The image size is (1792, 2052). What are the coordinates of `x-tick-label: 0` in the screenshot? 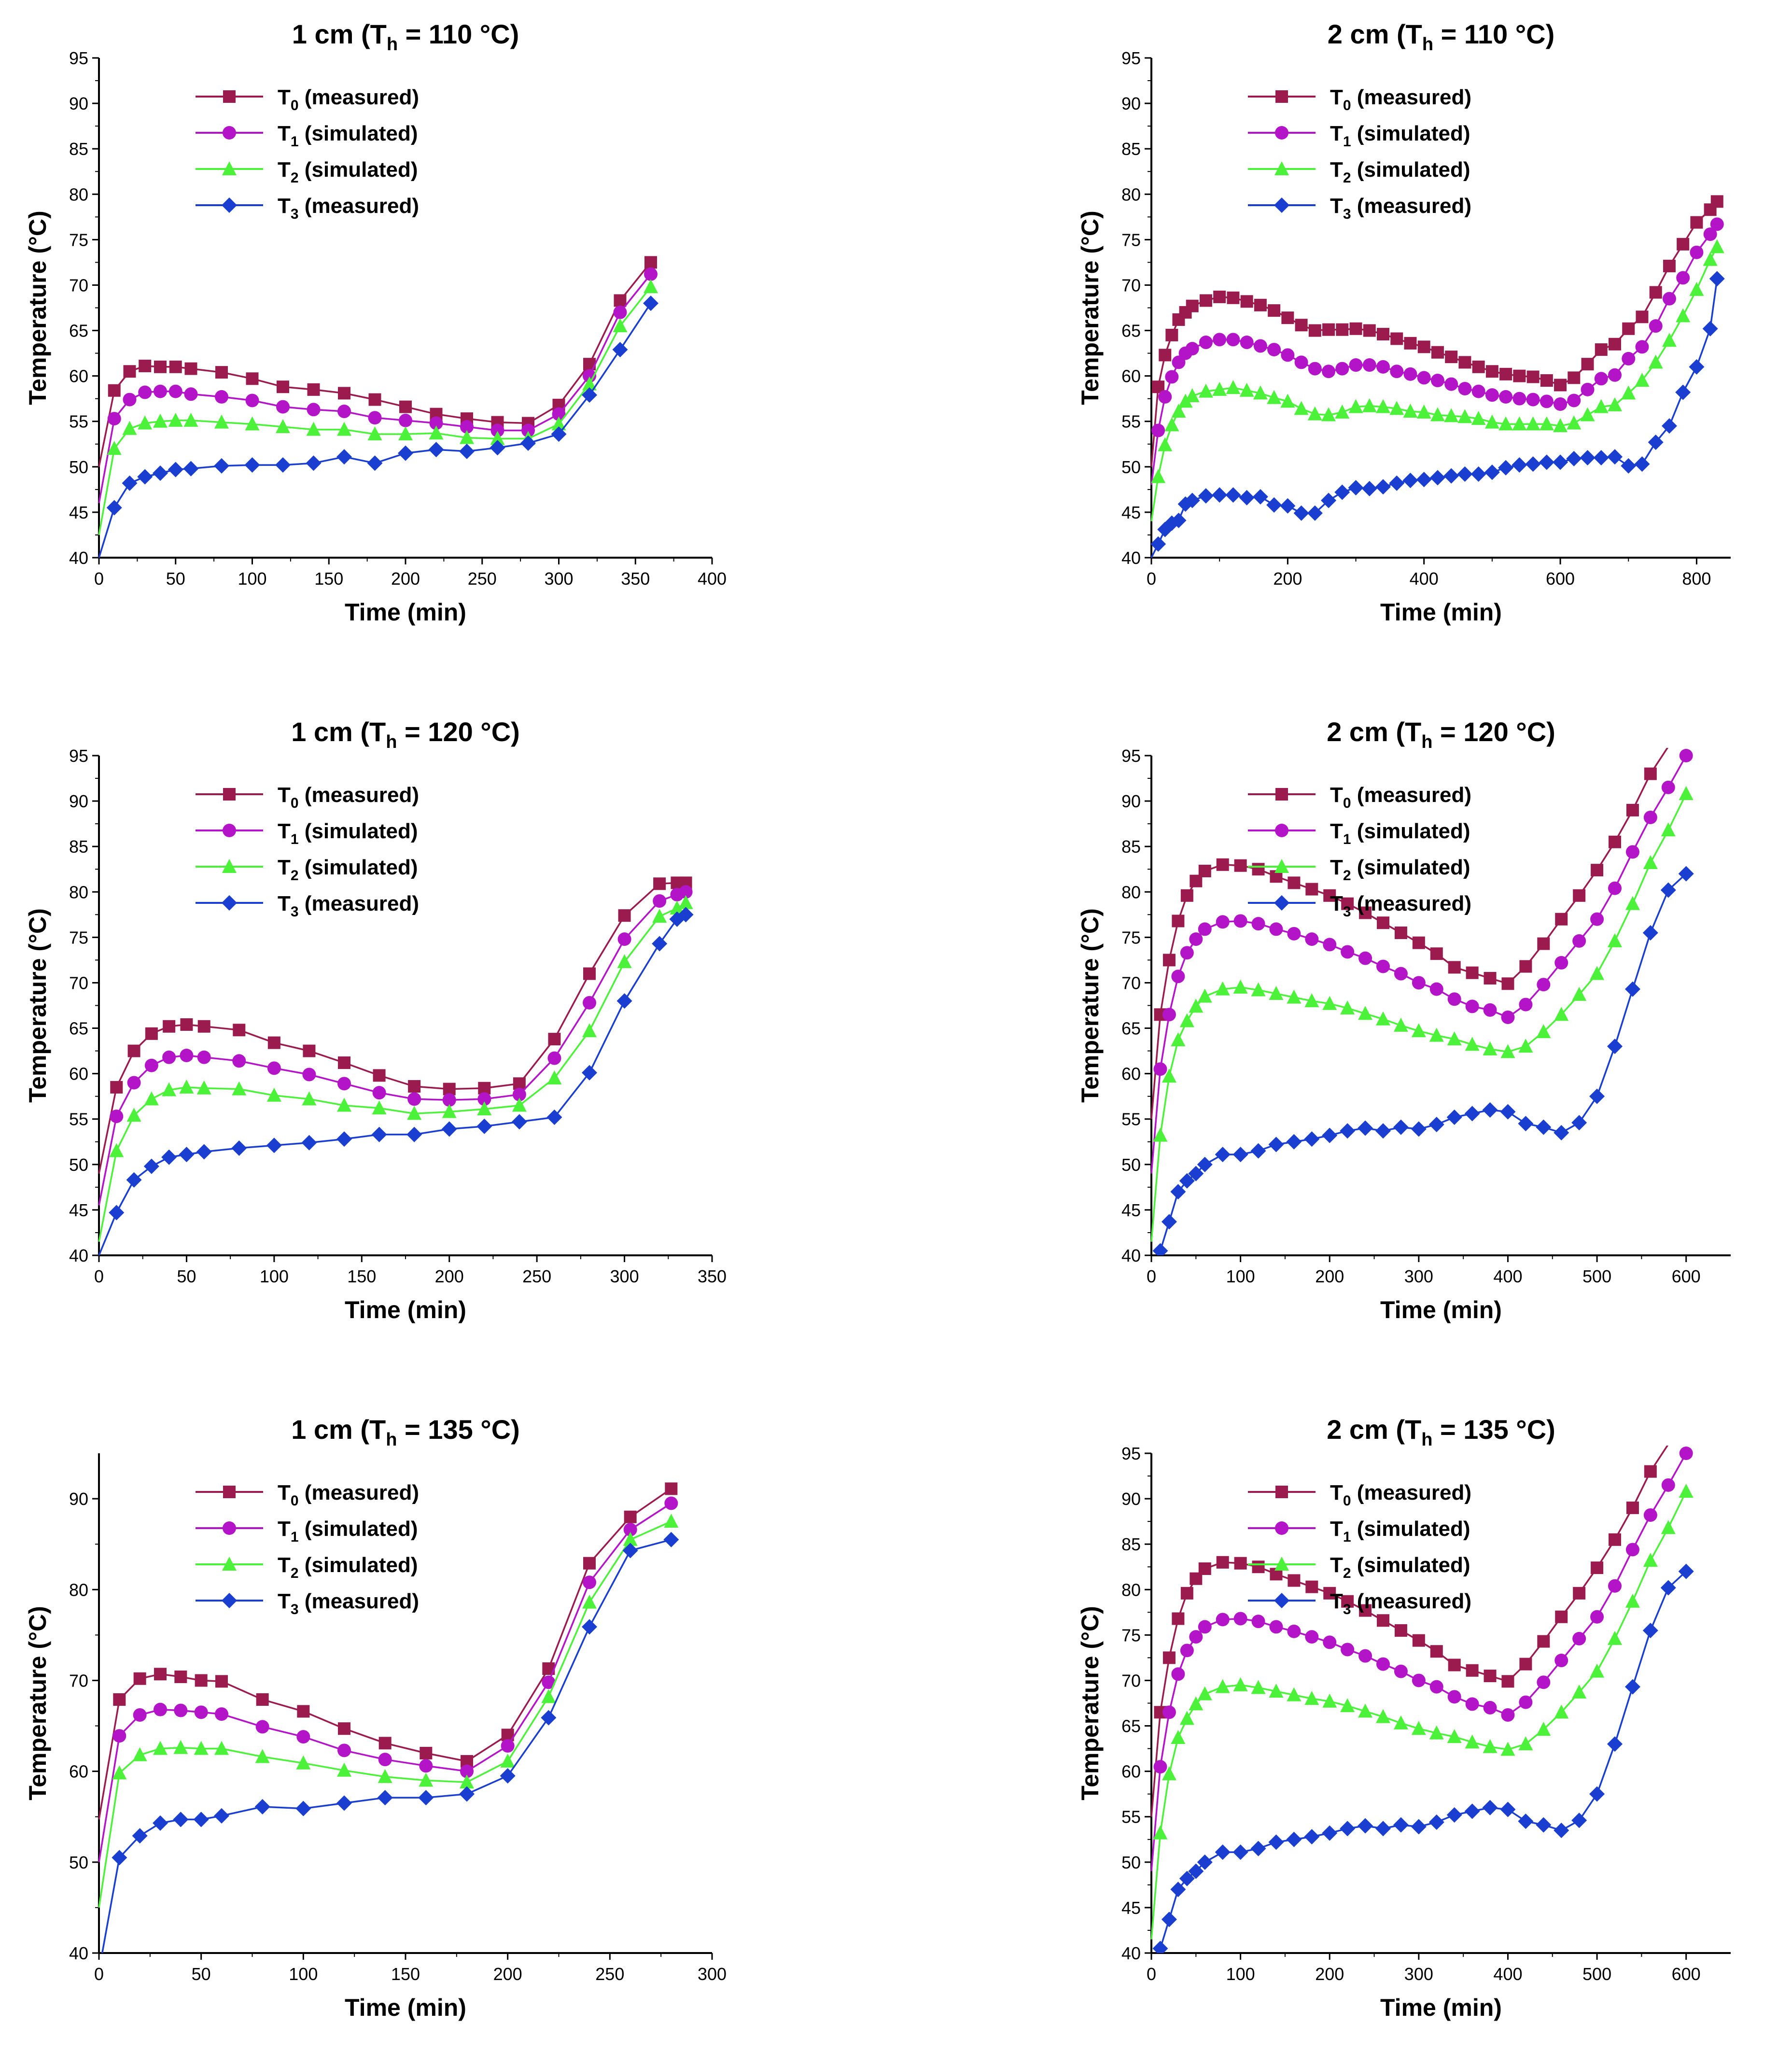 It's located at (1151, 579).